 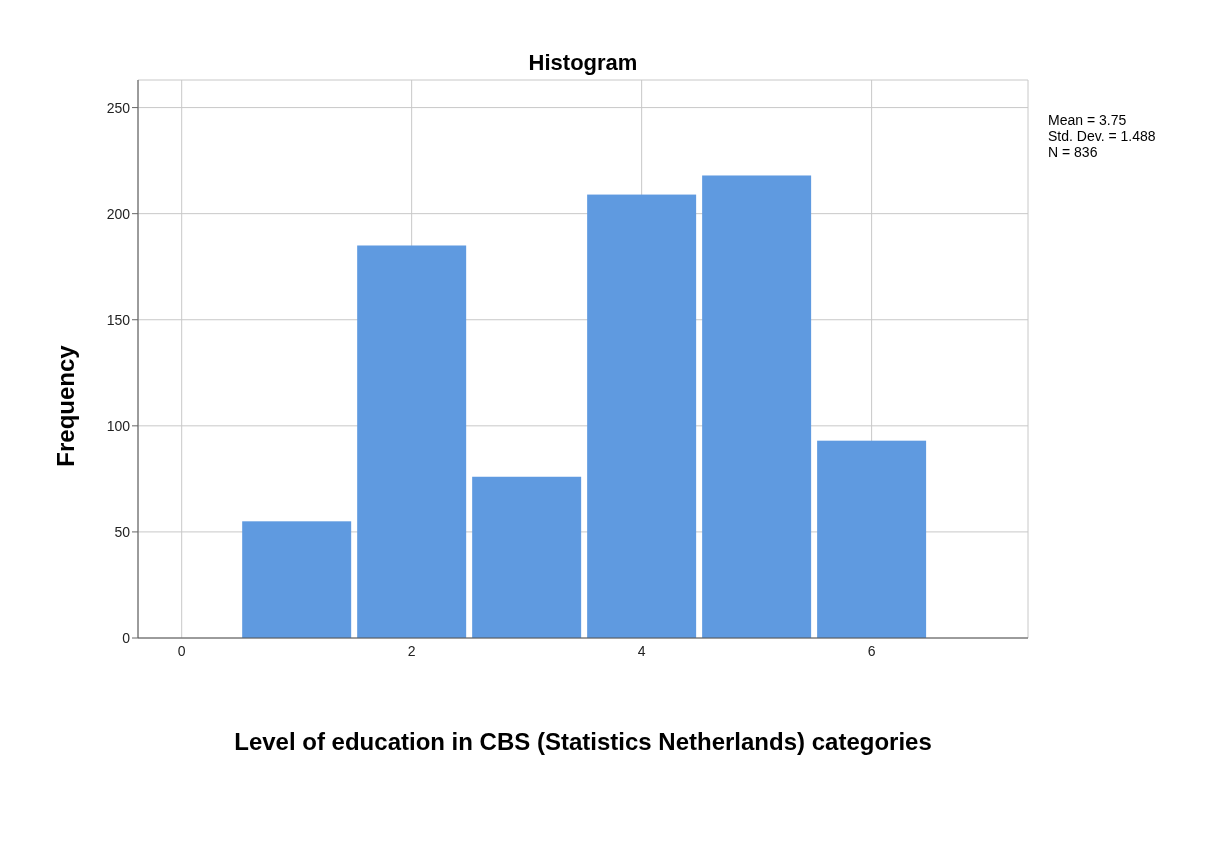 I want to click on y-tick-label: 50, so click(x=122, y=531).